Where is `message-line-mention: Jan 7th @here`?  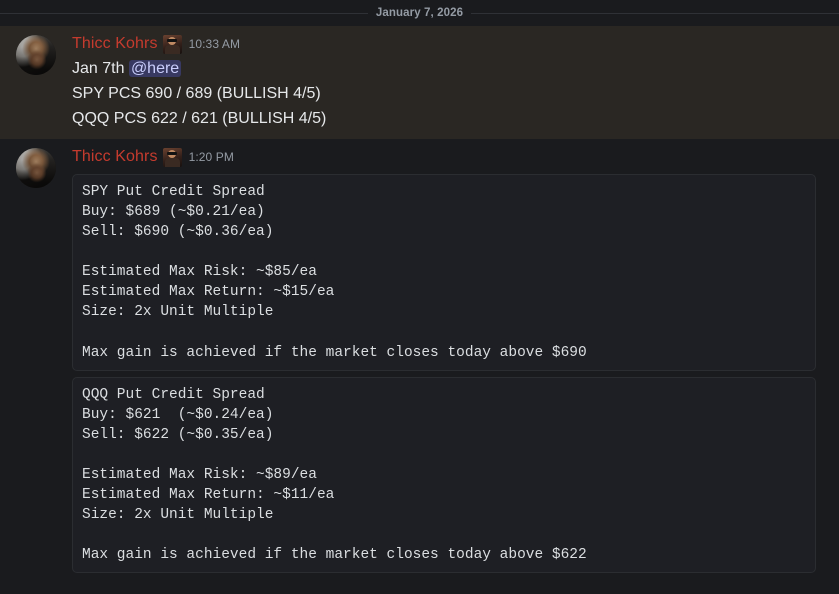
message-line-mention: Jan 7th @here is located at coordinates (447, 68).